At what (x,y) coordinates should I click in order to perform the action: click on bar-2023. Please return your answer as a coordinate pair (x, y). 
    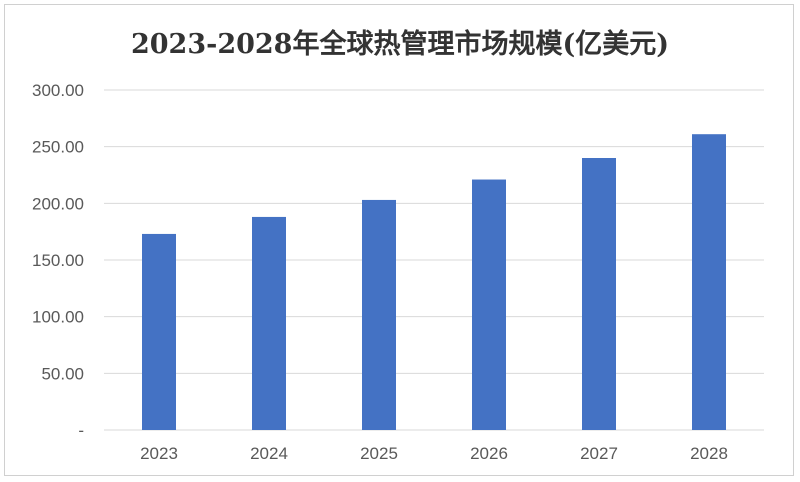
    Looking at the image, I should click on (159, 331).